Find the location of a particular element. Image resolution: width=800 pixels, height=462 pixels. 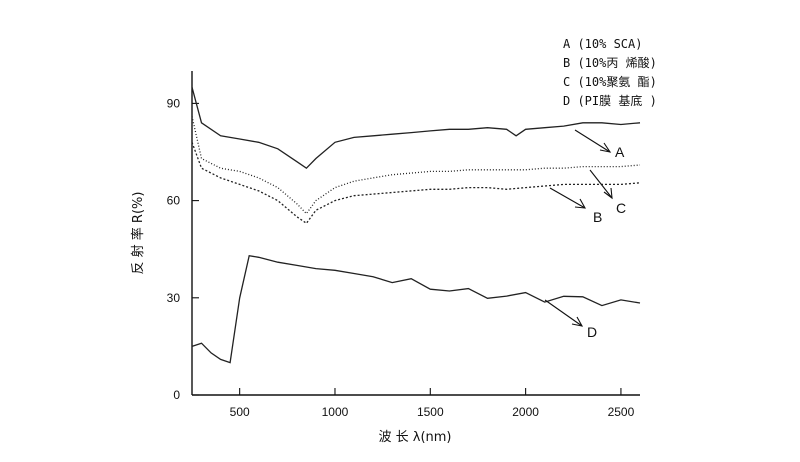

y-tick-label: 30 is located at coordinates (174, 298).